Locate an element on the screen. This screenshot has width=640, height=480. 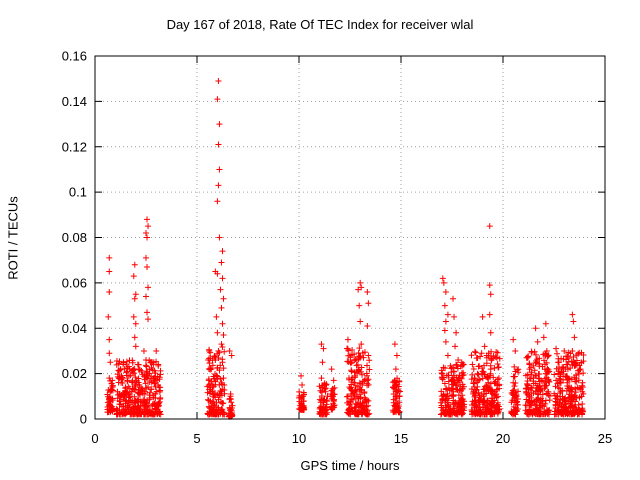
y-tick-label: 0.04 is located at coordinates (74, 328).